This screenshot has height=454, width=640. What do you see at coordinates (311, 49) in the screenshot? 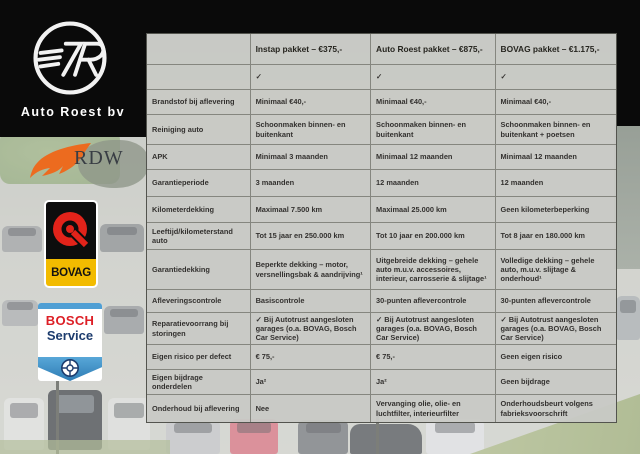
I see `column-header: Instap pakket – €375,-` at bounding box center [311, 49].